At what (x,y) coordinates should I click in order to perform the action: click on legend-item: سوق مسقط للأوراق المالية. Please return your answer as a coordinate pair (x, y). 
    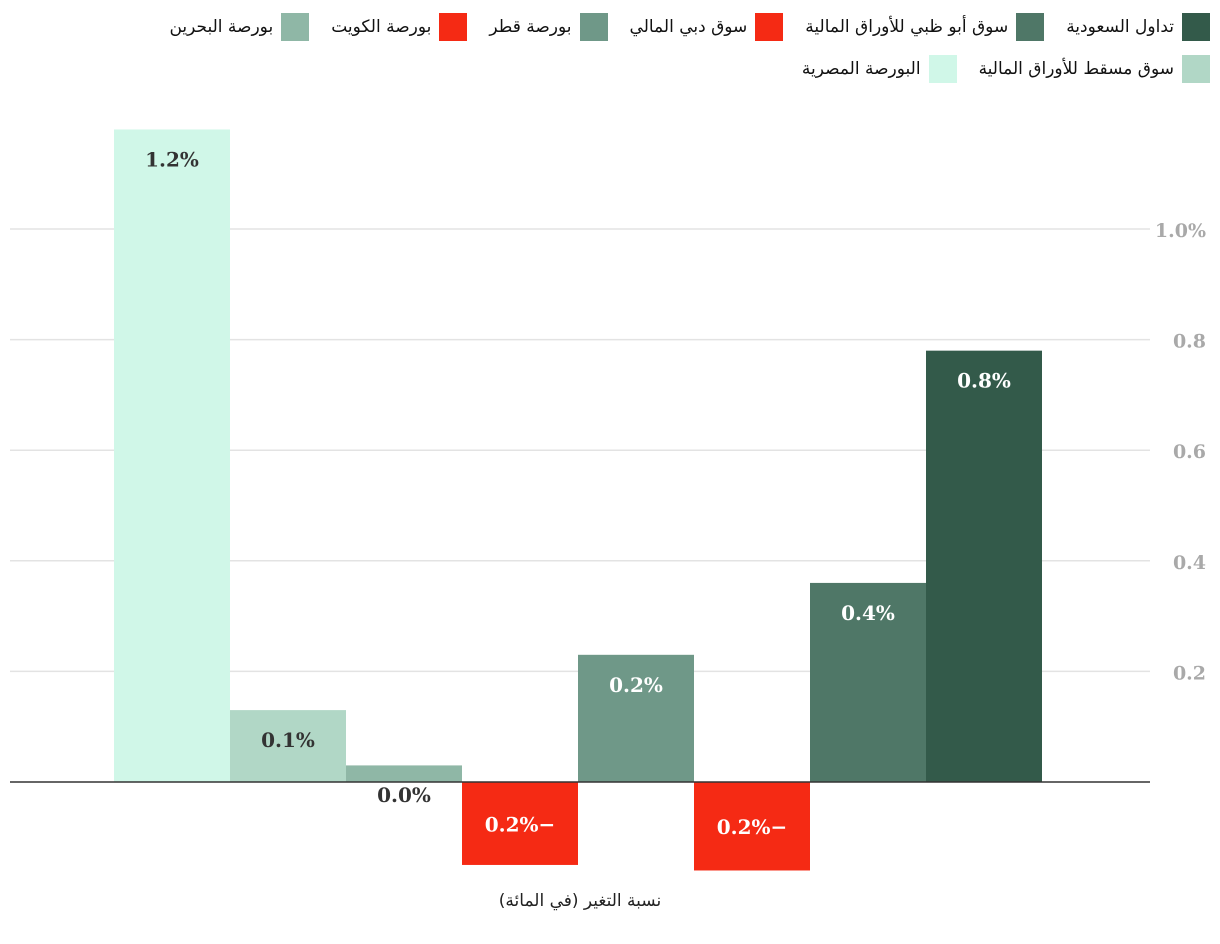
    Looking at the image, I should click on (1094, 69).